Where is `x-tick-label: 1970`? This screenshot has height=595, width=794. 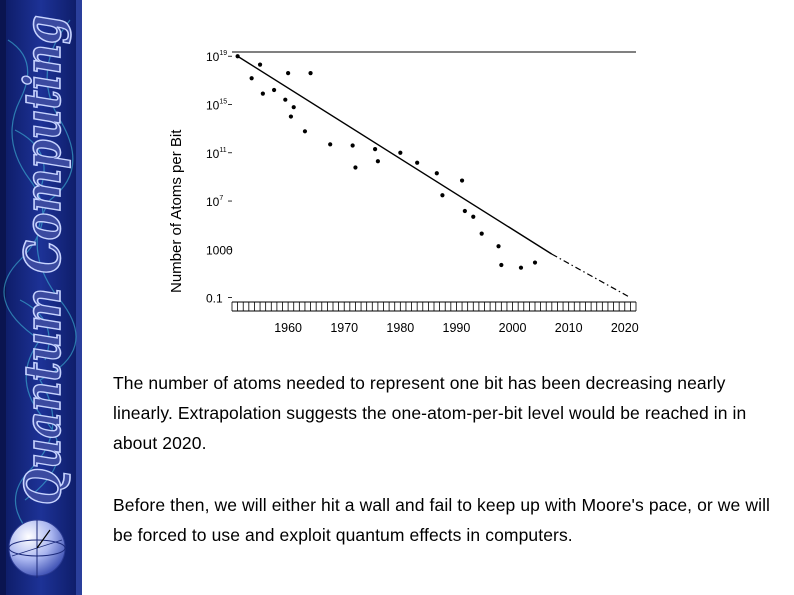 x-tick-label: 1970 is located at coordinates (344, 328).